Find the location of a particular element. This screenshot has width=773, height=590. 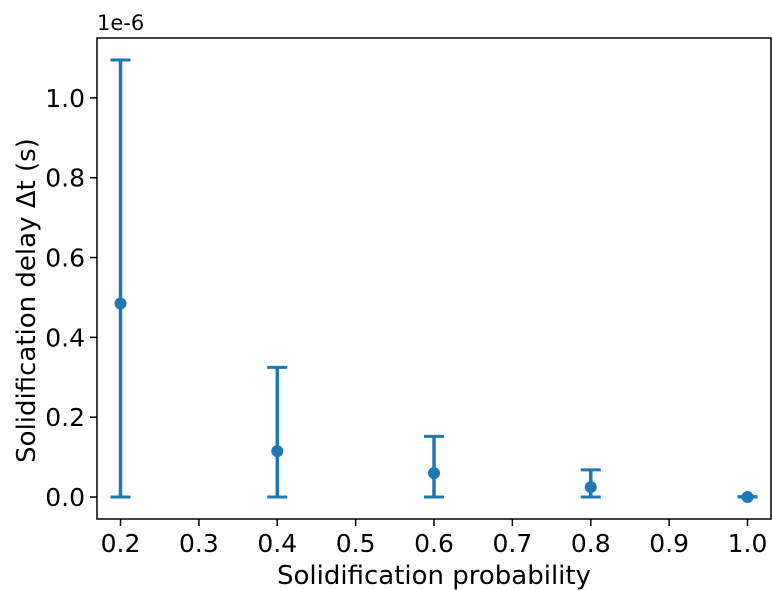

x-tick-label: 0.7 is located at coordinates (512, 543).